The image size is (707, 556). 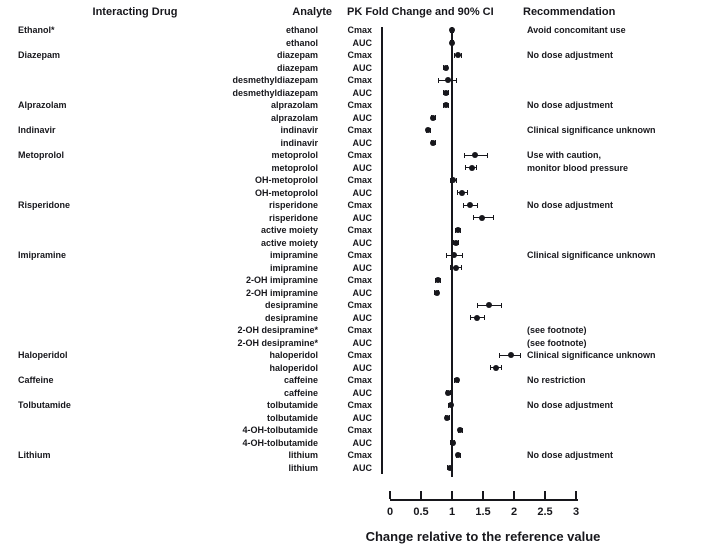 What do you see at coordinates (312, 12) in the screenshot?
I see `column-header-analyte: Analyte` at bounding box center [312, 12].